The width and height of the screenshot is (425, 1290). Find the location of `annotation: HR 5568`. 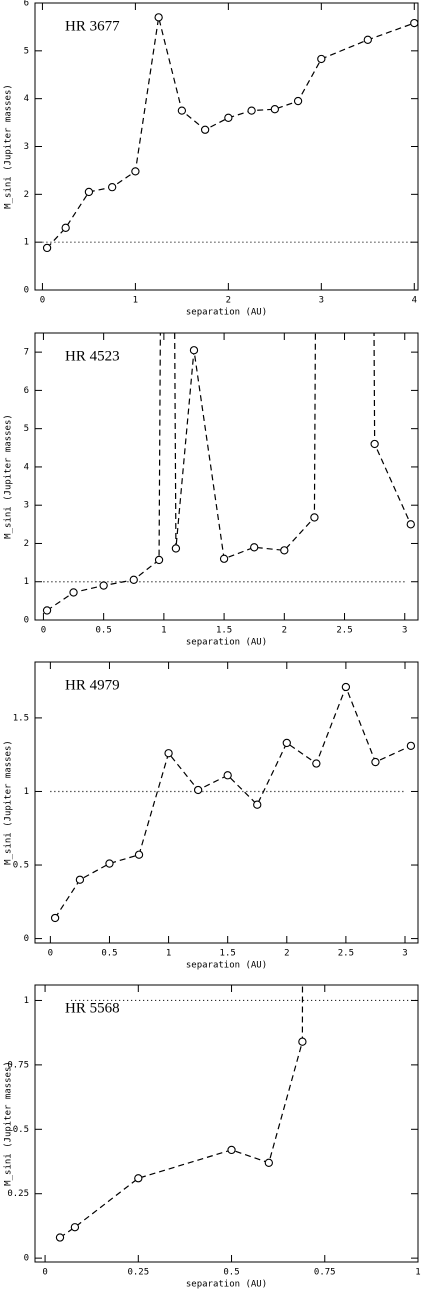

annotation: HR 5568 is located at coordinates (92, 1008).